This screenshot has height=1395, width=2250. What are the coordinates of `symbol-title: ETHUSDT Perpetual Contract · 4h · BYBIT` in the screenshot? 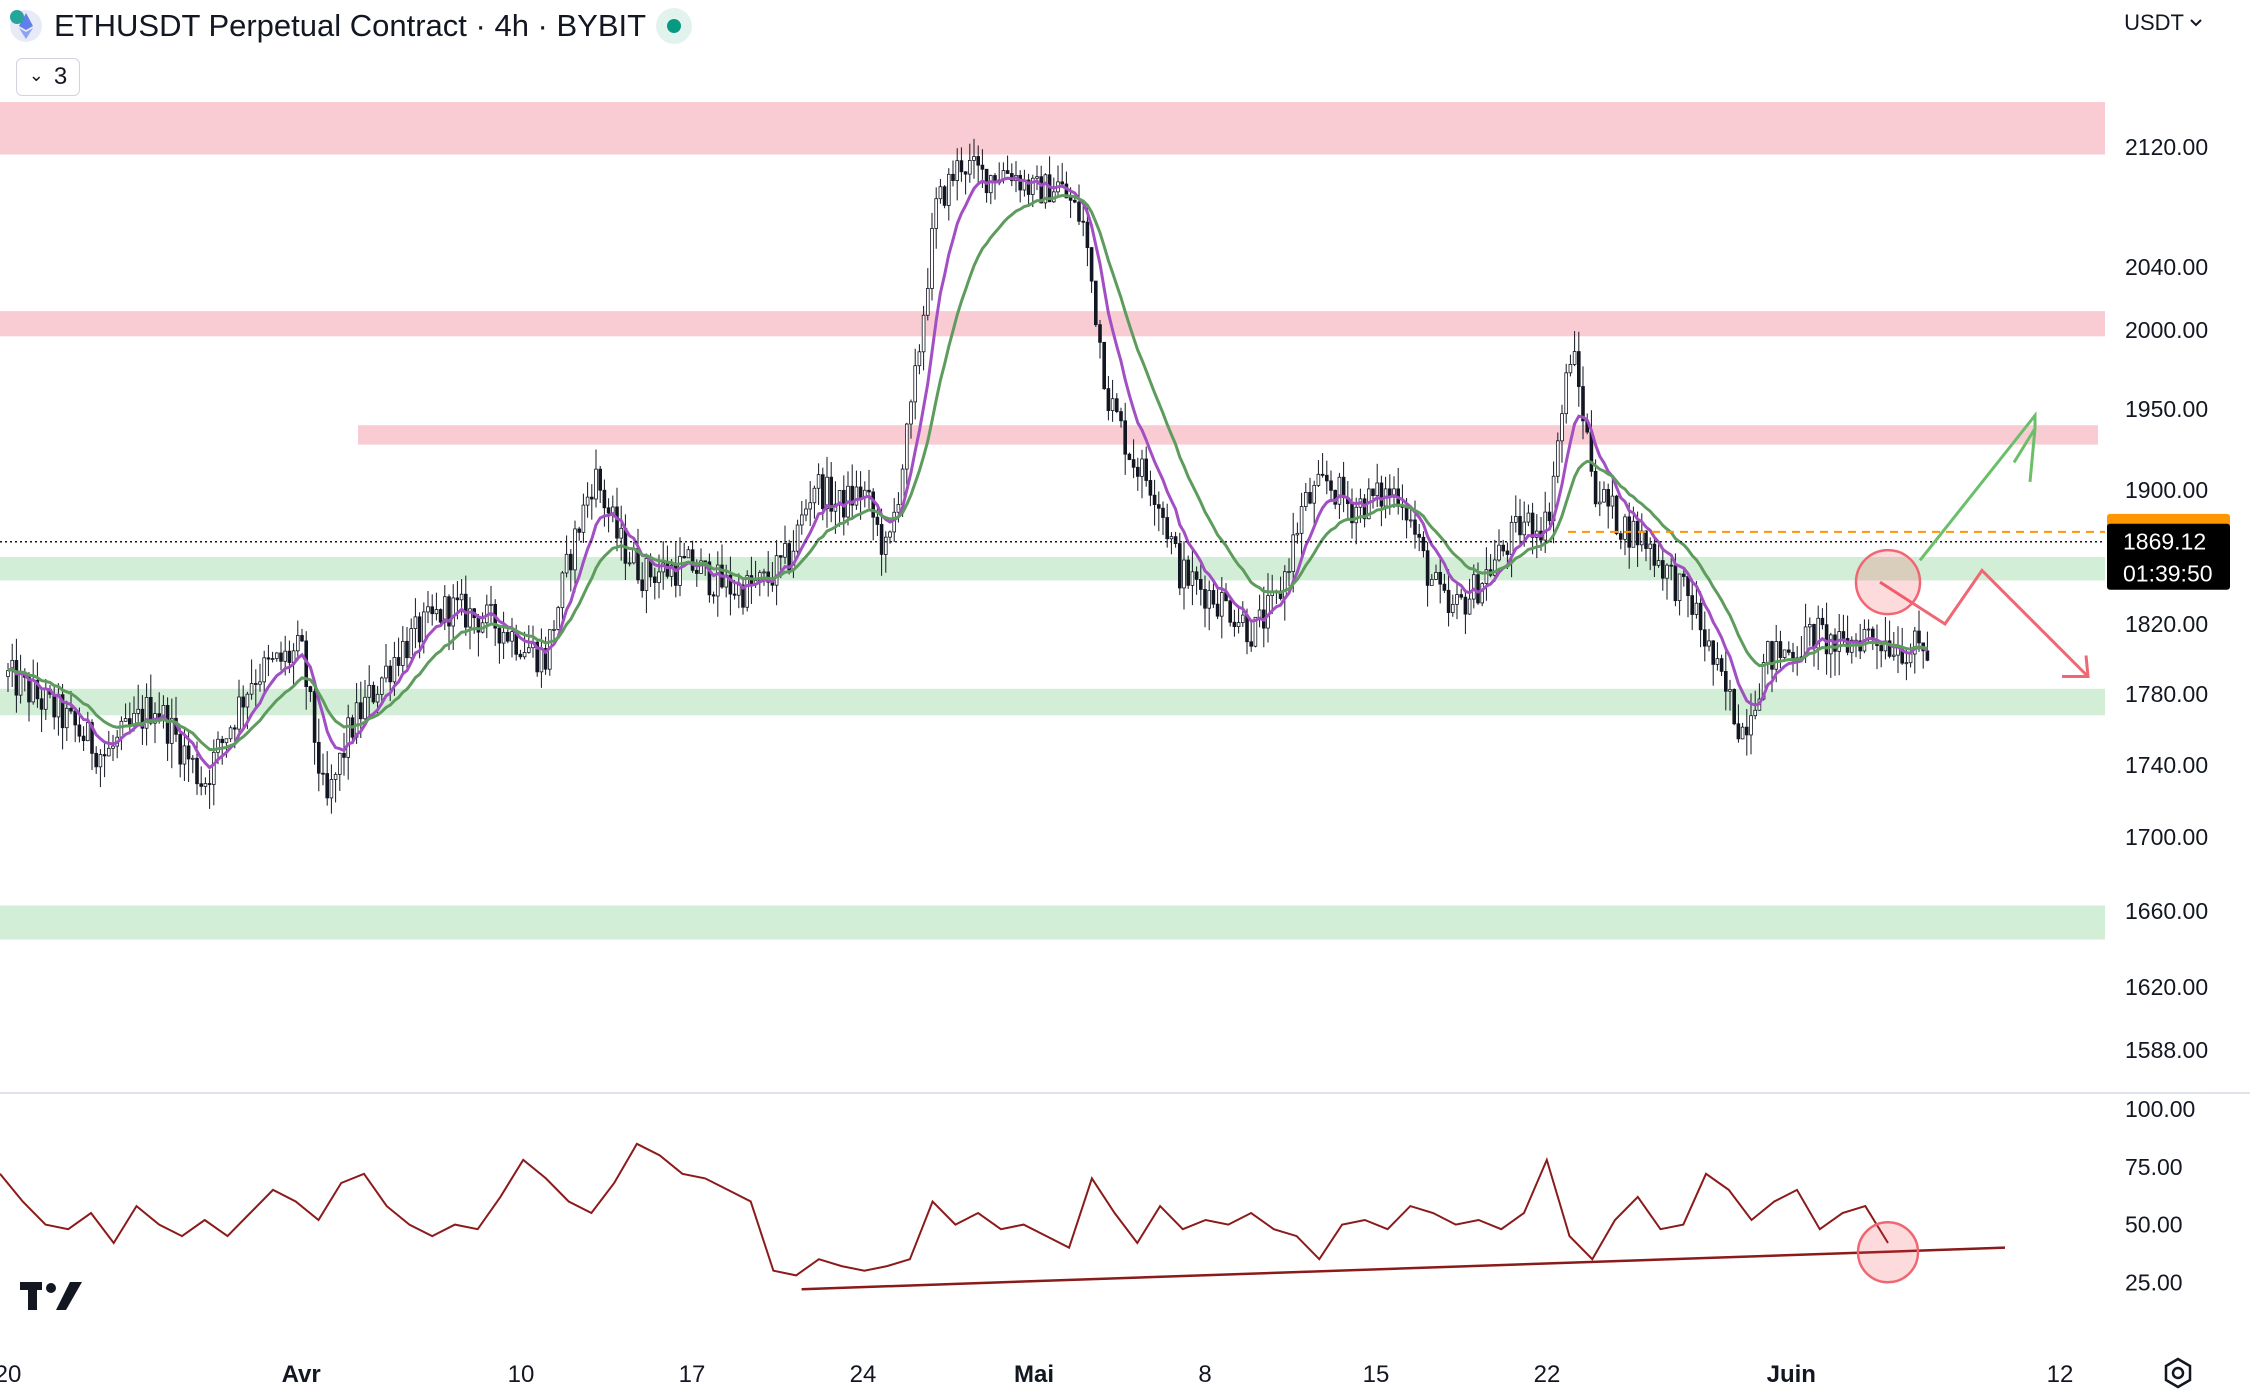 It's located at (350, 25).